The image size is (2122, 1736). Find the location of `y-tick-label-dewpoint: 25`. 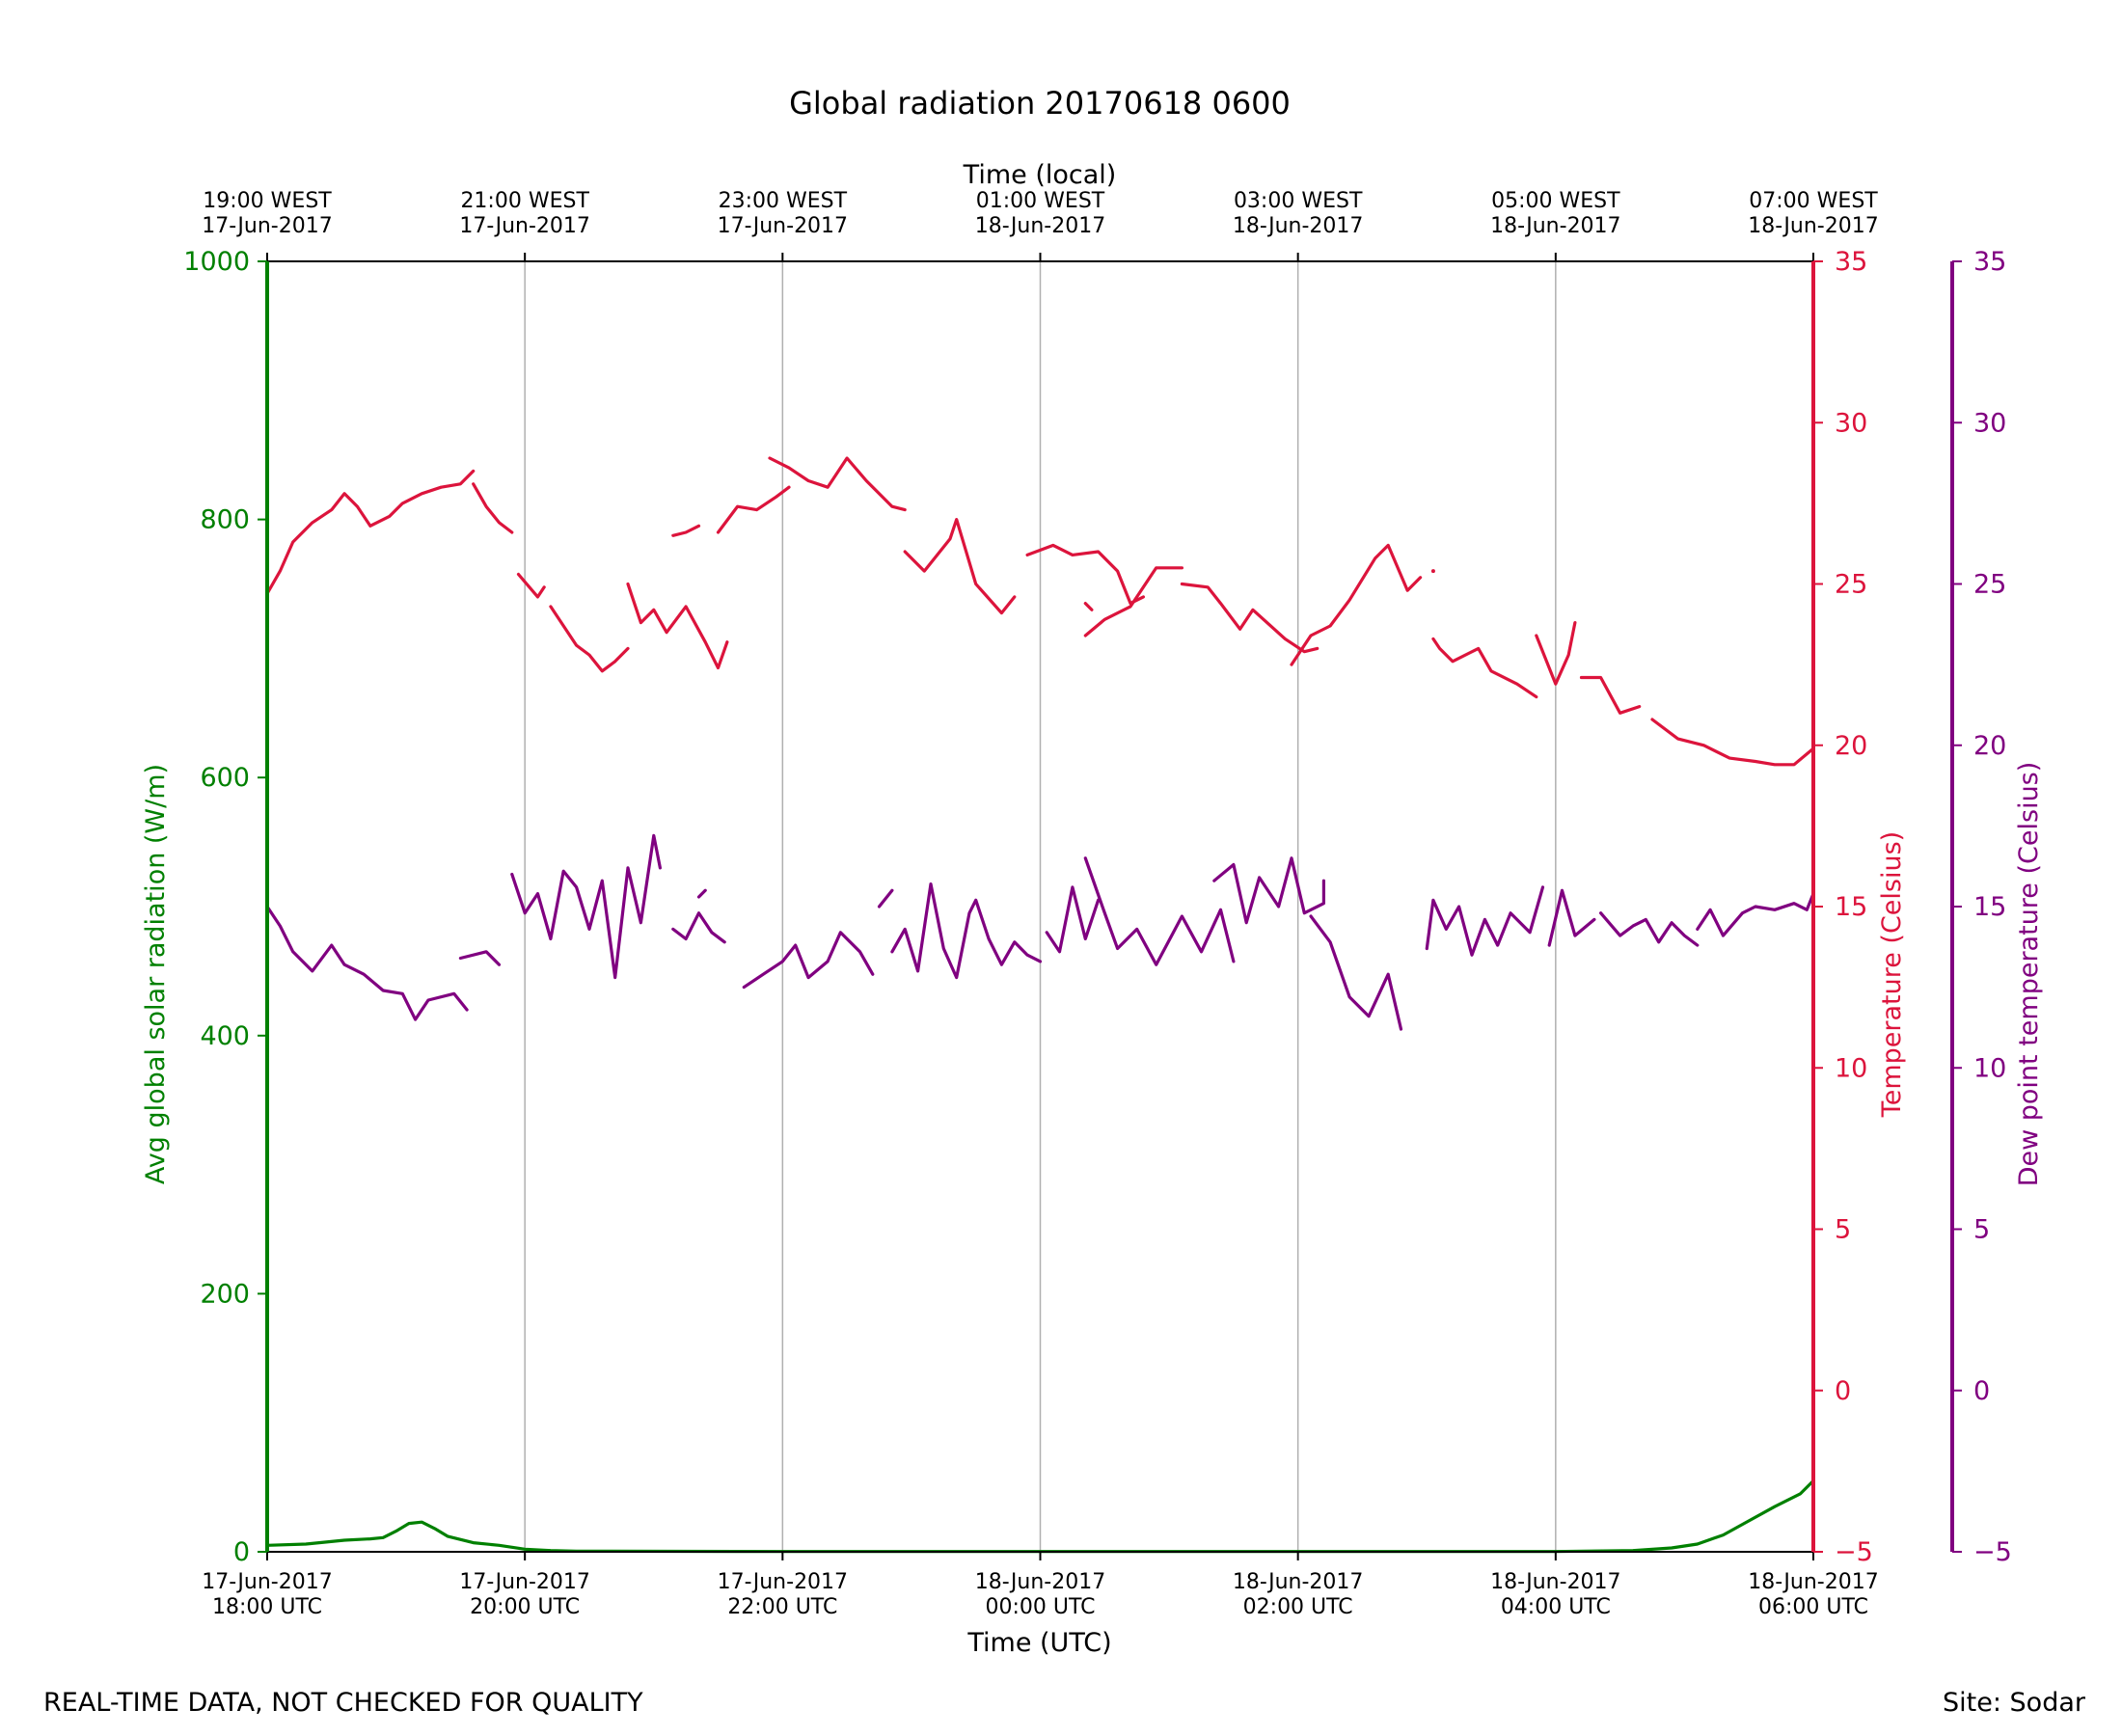

y-tick-label-dewpoint: 25 is located at coordinates (1990, 585).